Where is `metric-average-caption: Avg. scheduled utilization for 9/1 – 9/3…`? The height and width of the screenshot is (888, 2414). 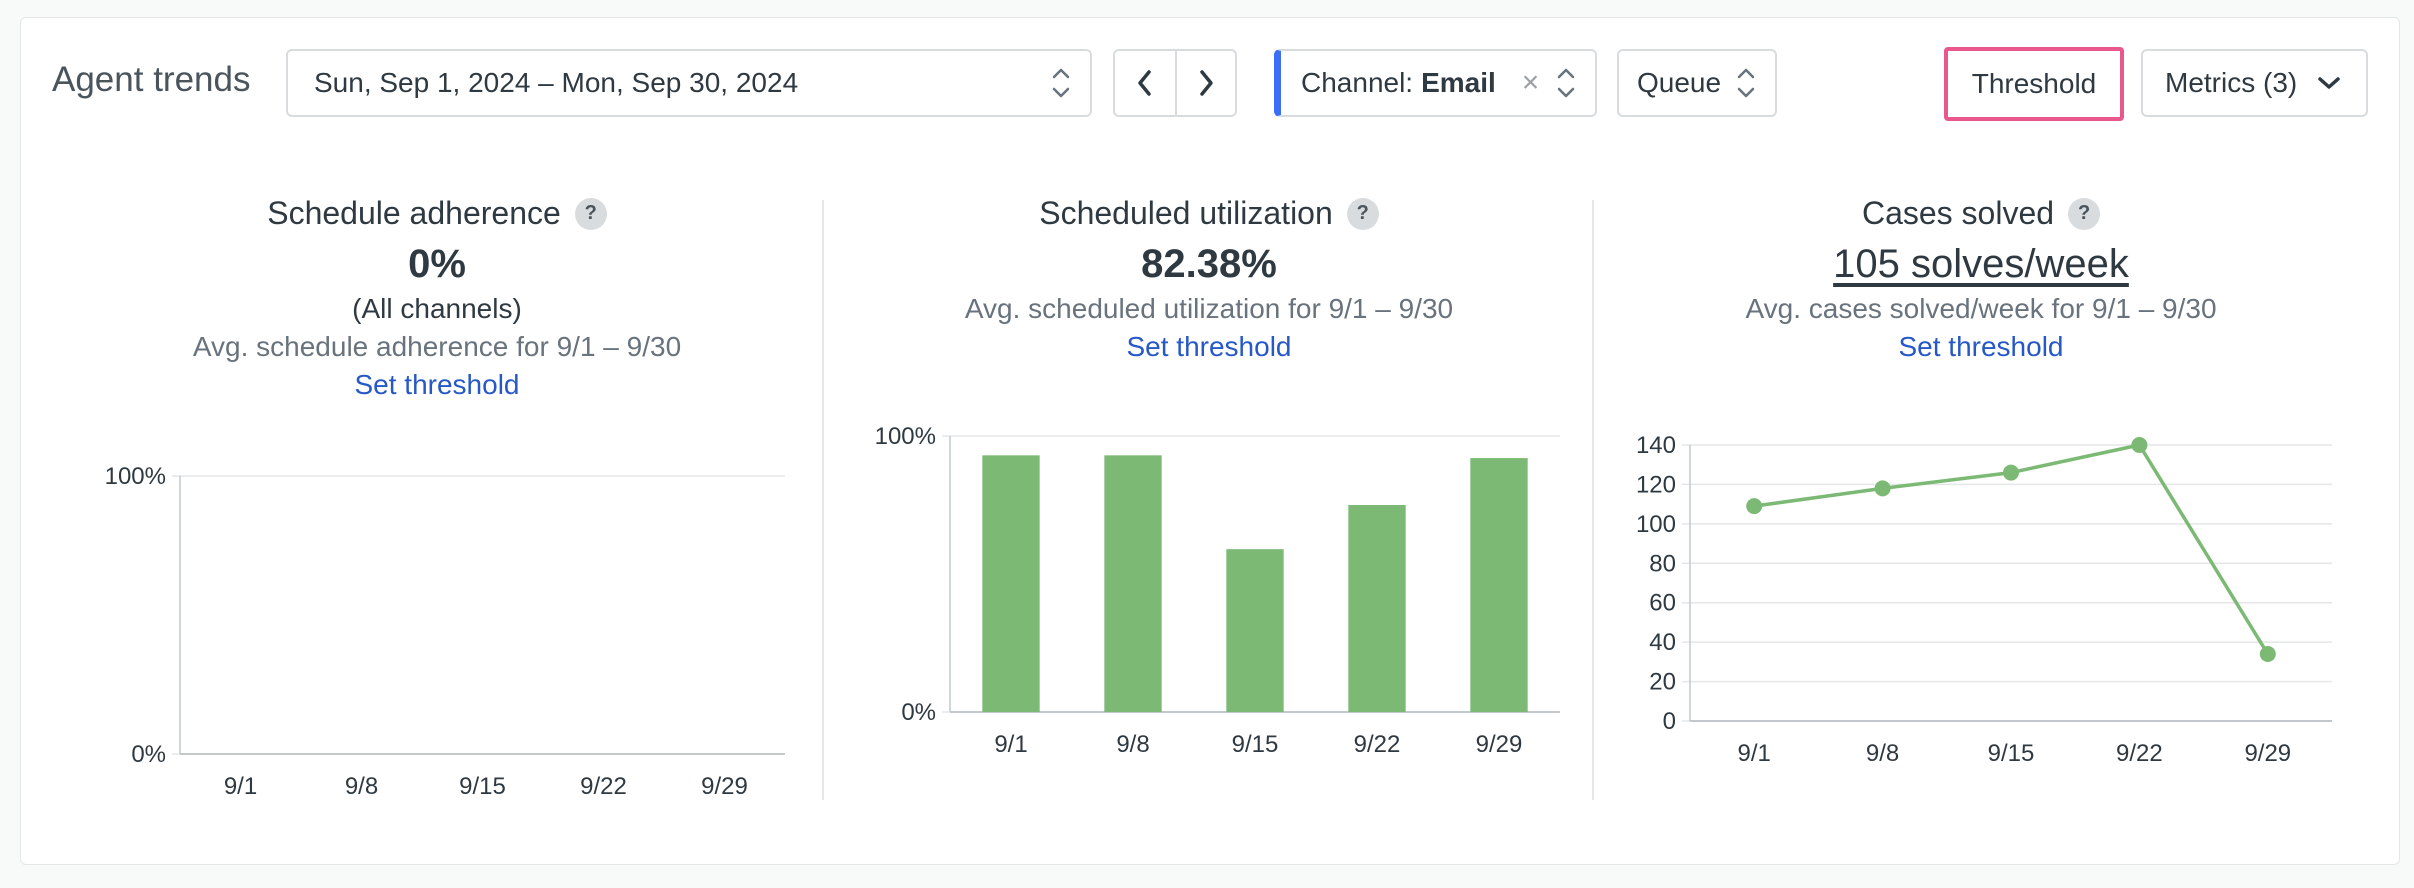 metric-average-caption: Avg. scheduled utilization for 9/1 – 9/3… is located at coordinates (1209, 308).